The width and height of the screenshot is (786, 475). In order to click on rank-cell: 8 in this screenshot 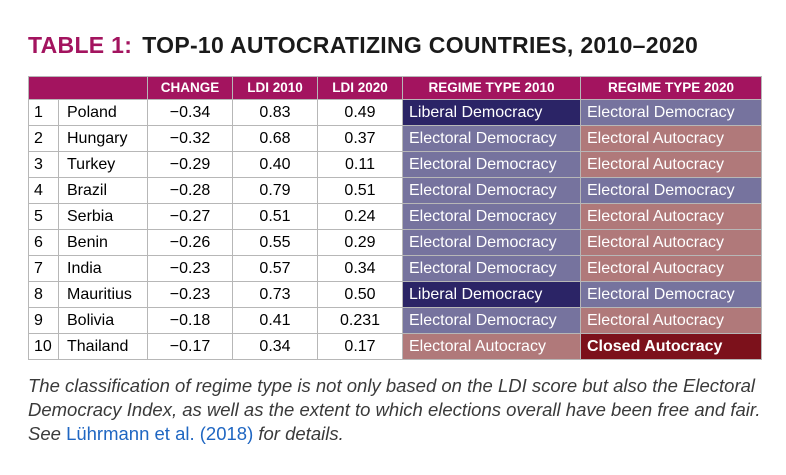, I will do `click(43, 294)`.